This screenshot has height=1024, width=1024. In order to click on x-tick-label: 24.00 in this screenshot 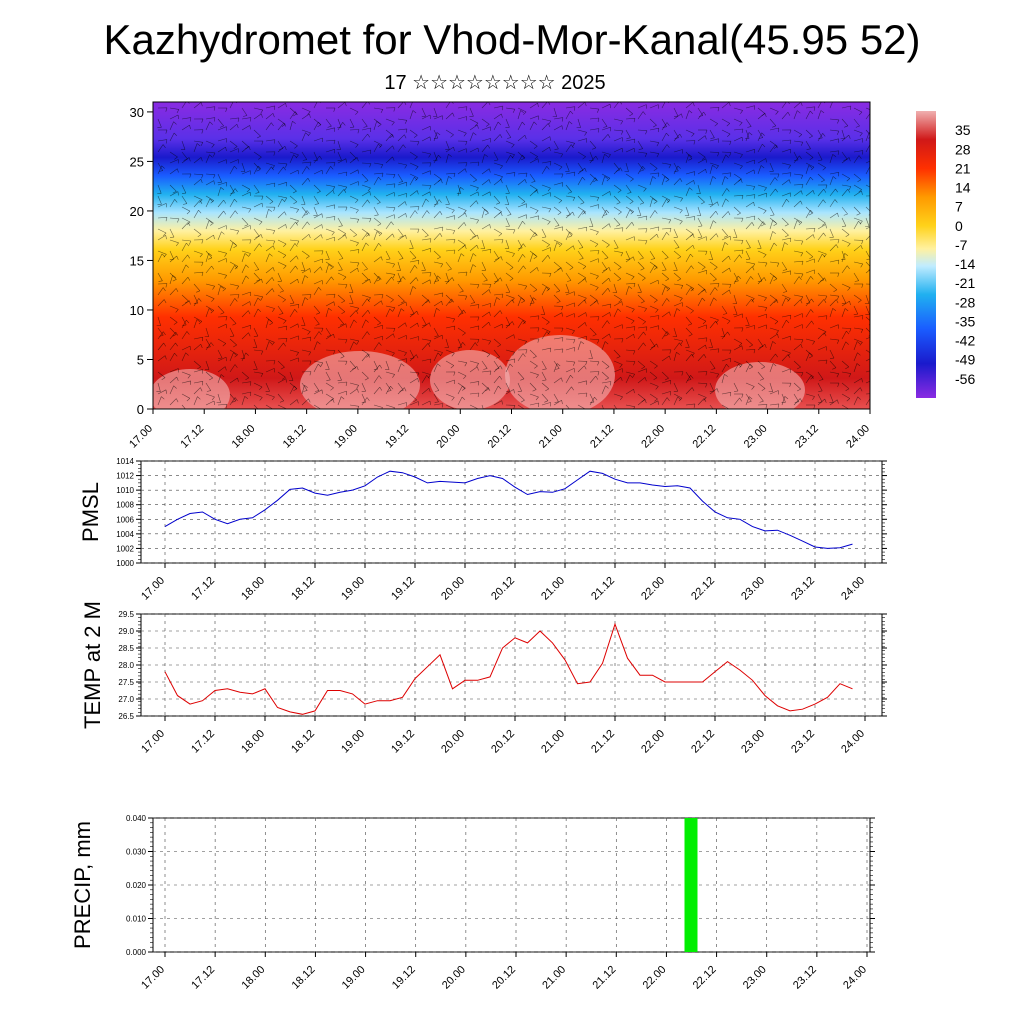, I will do `click(858, 437)`.